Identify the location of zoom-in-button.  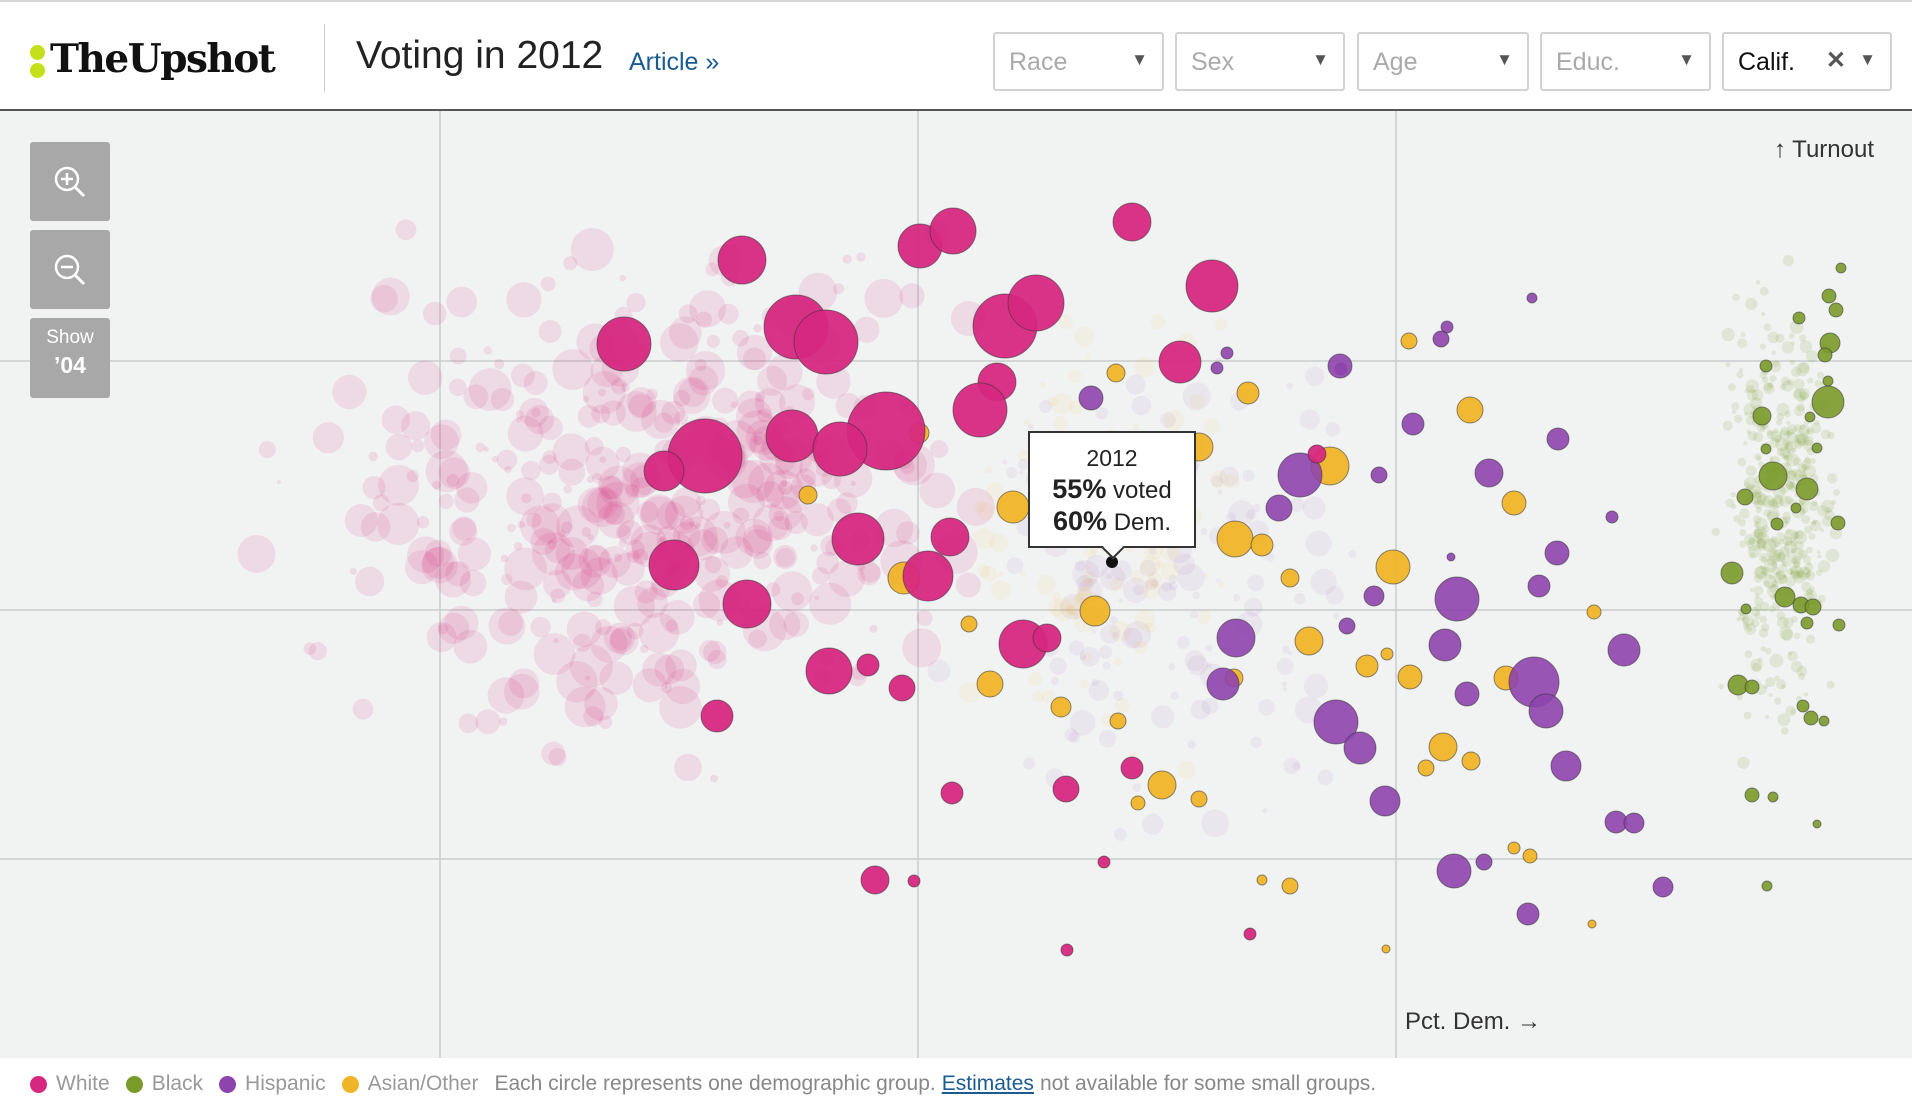
(70, 181).